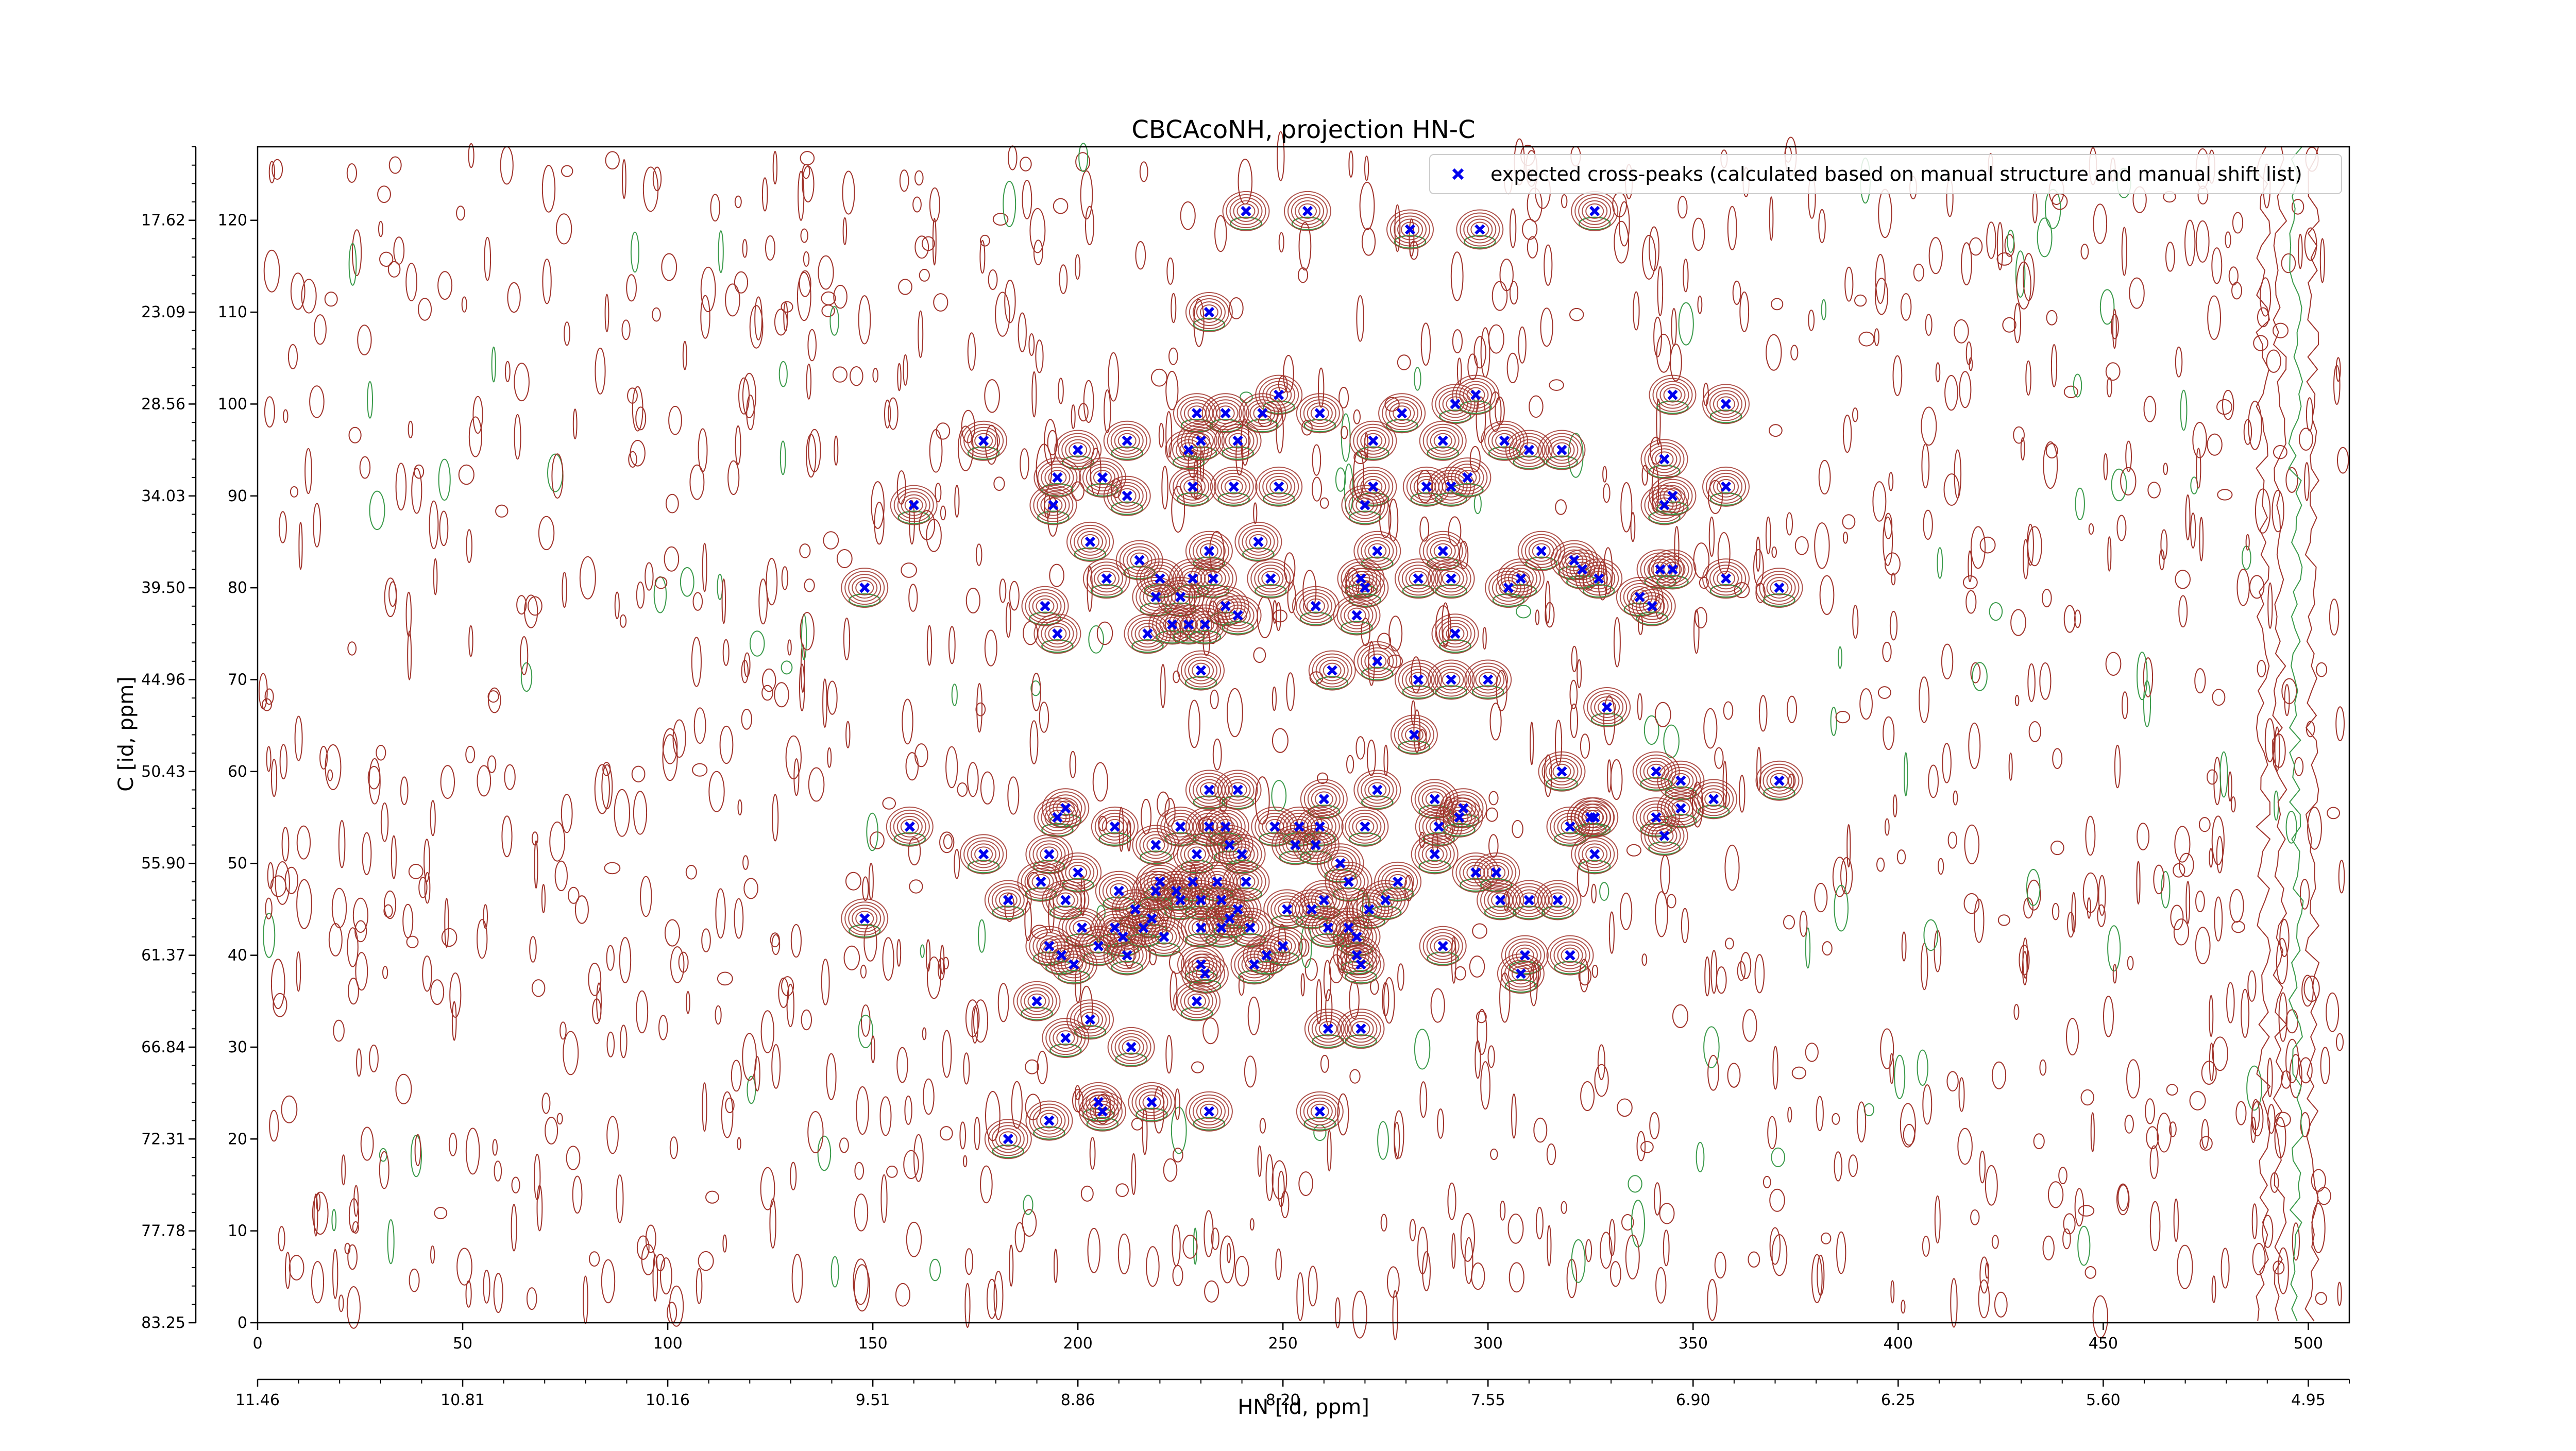 This screenshot has width=2576, height=1451. What do you see at coordinates (237, 864) in the screenshot?
I see `y-tick-label: 50` at bounding box center [237, 864].